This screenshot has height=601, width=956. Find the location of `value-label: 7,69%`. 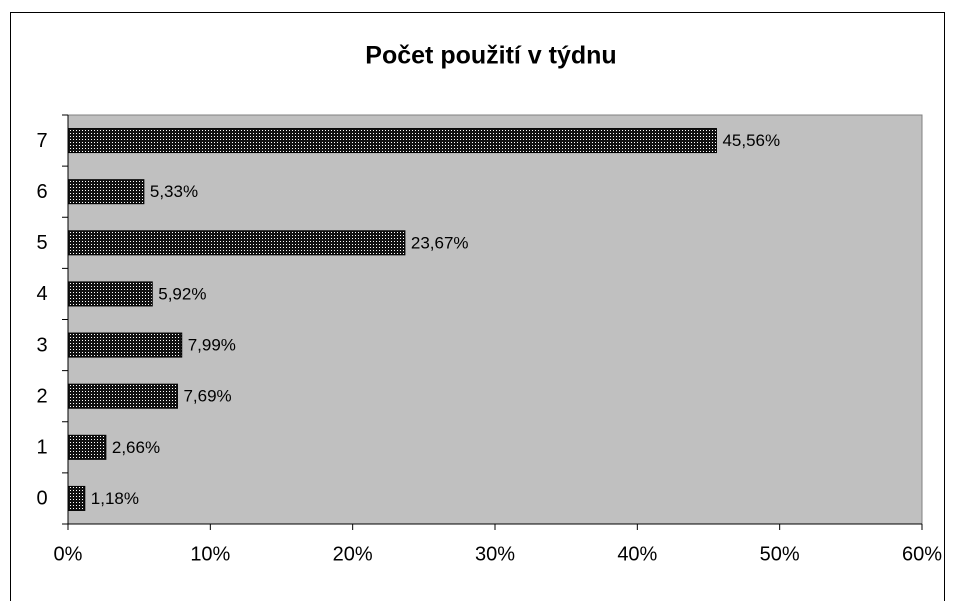

value-label: 7,69% is located at coordinates (207, 396).